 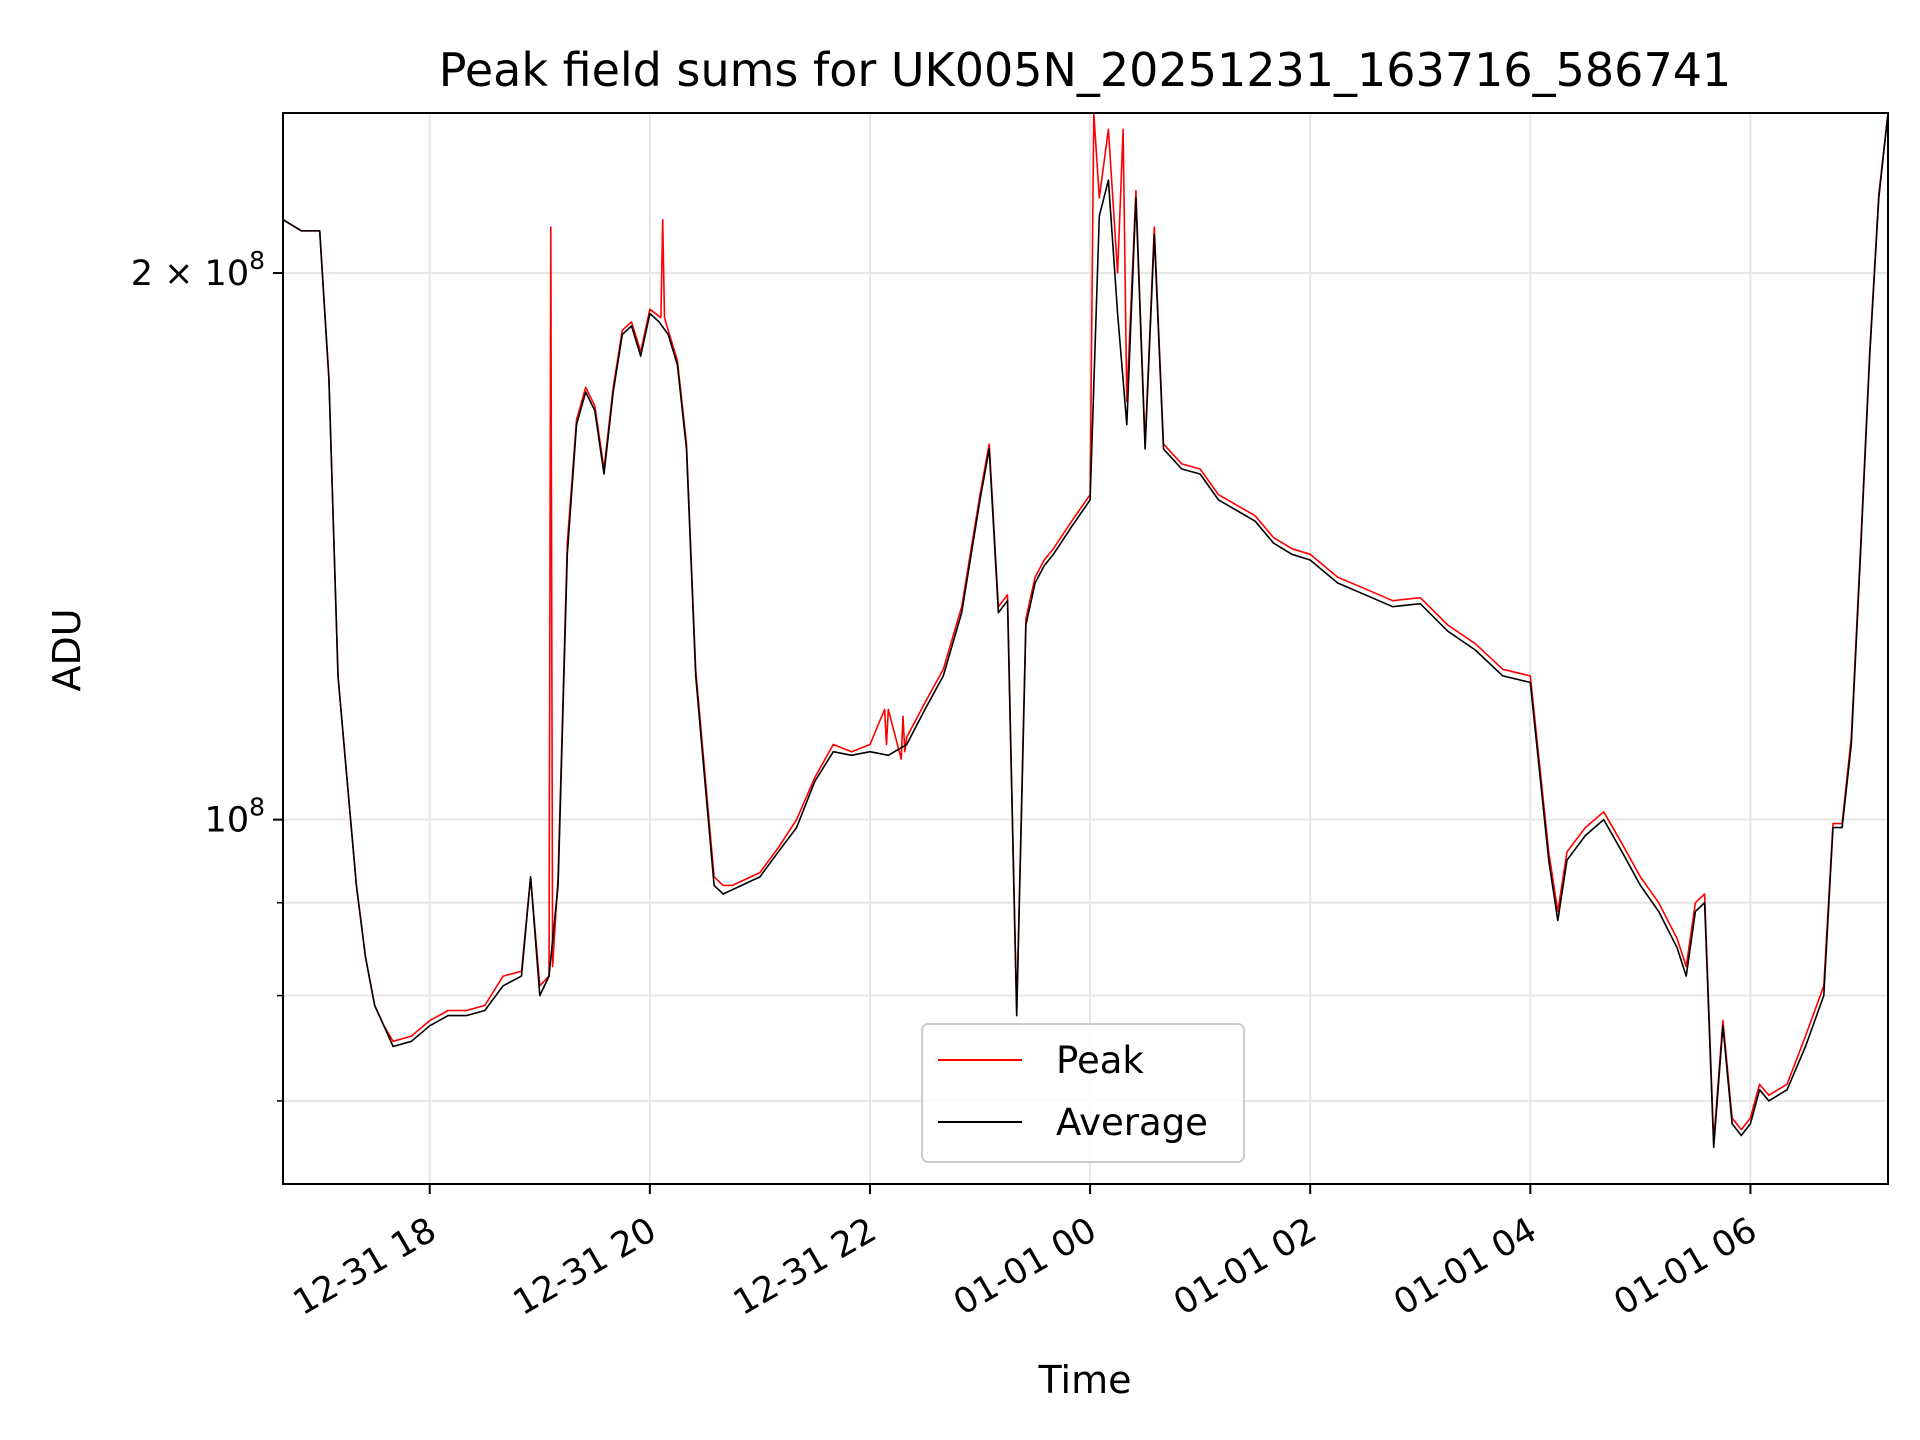 I want to click on legend-label-average: Average, so click(x=1132, y=1122).